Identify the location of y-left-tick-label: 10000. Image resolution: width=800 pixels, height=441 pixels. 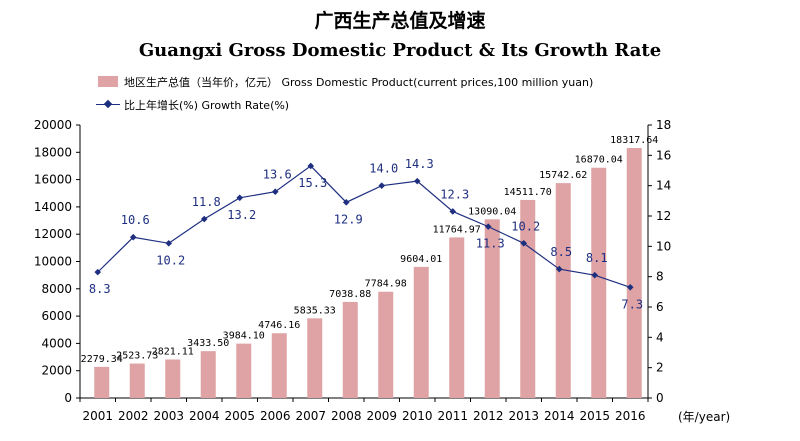
(53, 262).